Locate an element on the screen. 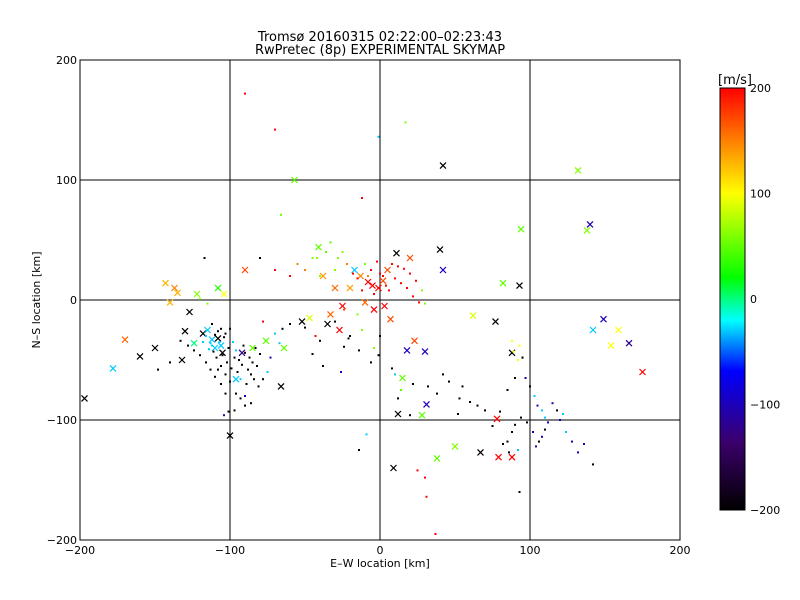 The image size is (800, 600). y-tick-label: 100 is located at coordinates (66, 180).